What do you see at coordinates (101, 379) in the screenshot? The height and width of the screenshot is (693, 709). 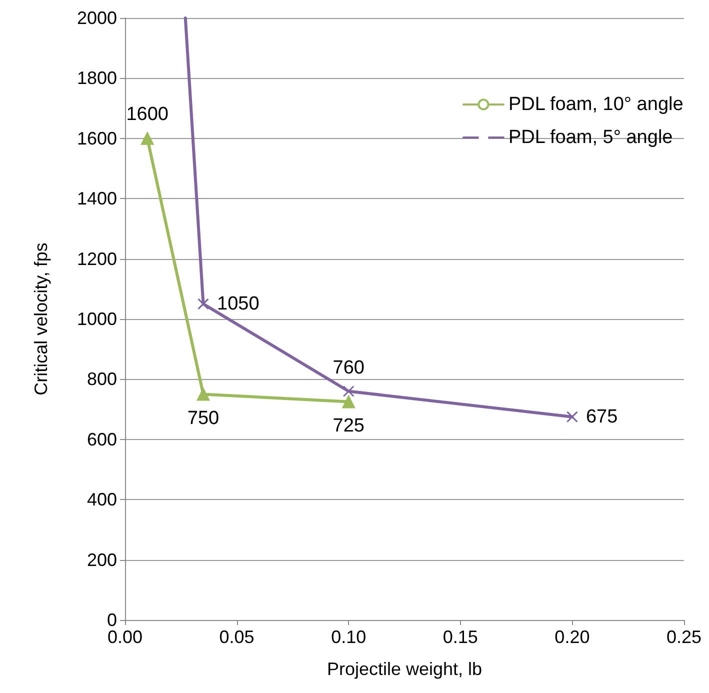 I see `y-tick-label: 800` at bounding box center [101, 379].